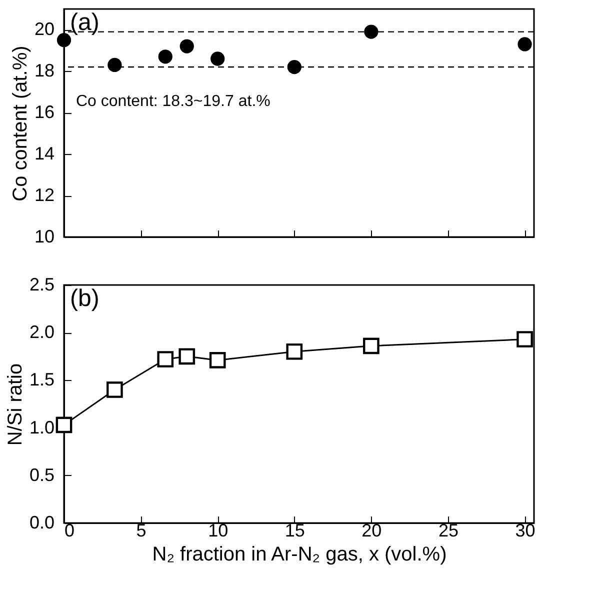 The image size is (605, 602). Describe the element at coordinates (141, 530) in the screenshot. I see `x-tick-label: 5` at that location.